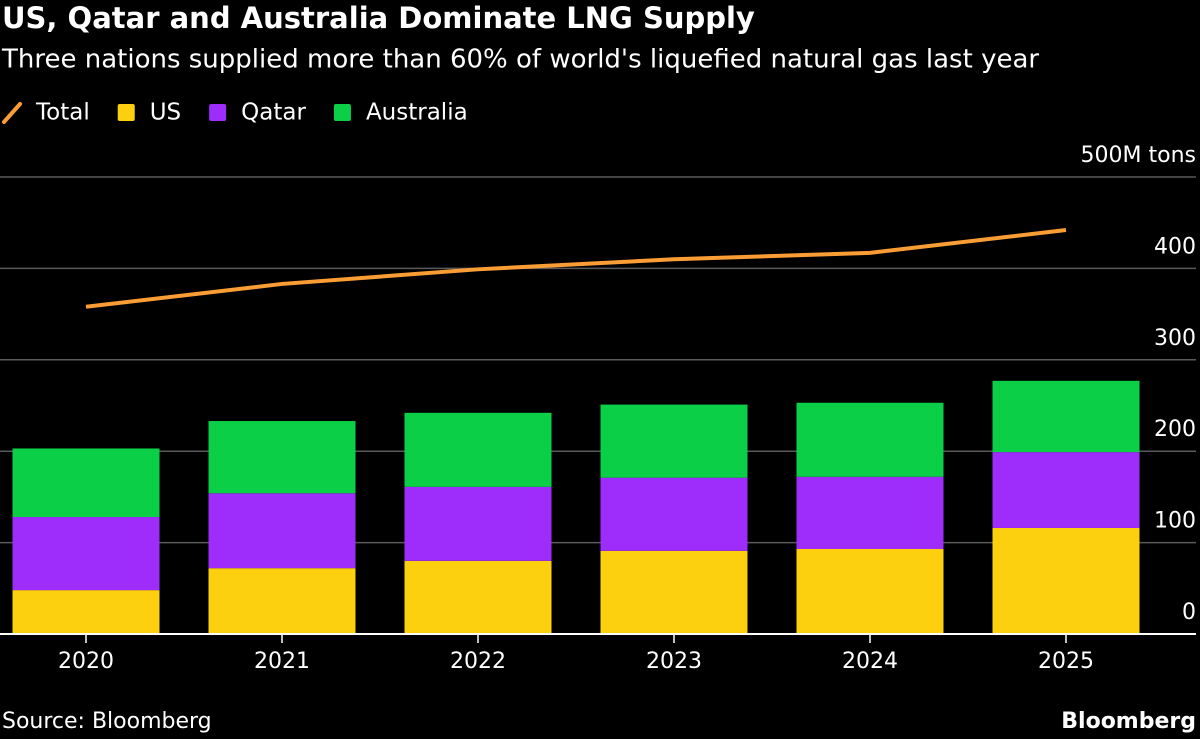 This screenshot has width=1200, height=739. I want to click on y-tick-label: 500M tons, so click(1138, 155).